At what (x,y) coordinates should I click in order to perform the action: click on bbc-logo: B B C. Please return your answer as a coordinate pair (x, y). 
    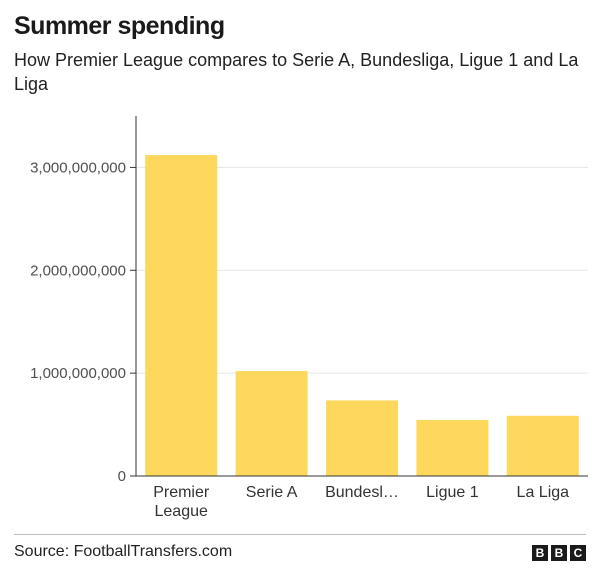
    Looking at the image, I should click on (559, 553).